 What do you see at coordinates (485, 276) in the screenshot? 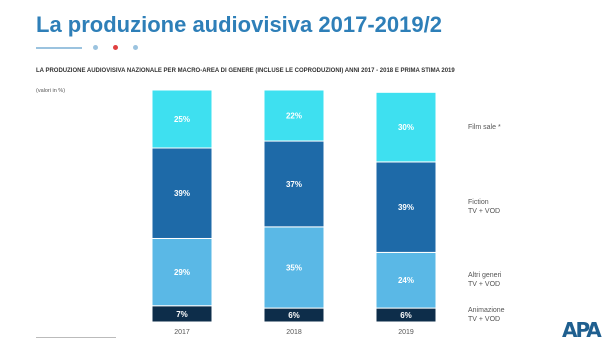
I see `series-label-line: Altri generi` at bounding box center [485, 276].